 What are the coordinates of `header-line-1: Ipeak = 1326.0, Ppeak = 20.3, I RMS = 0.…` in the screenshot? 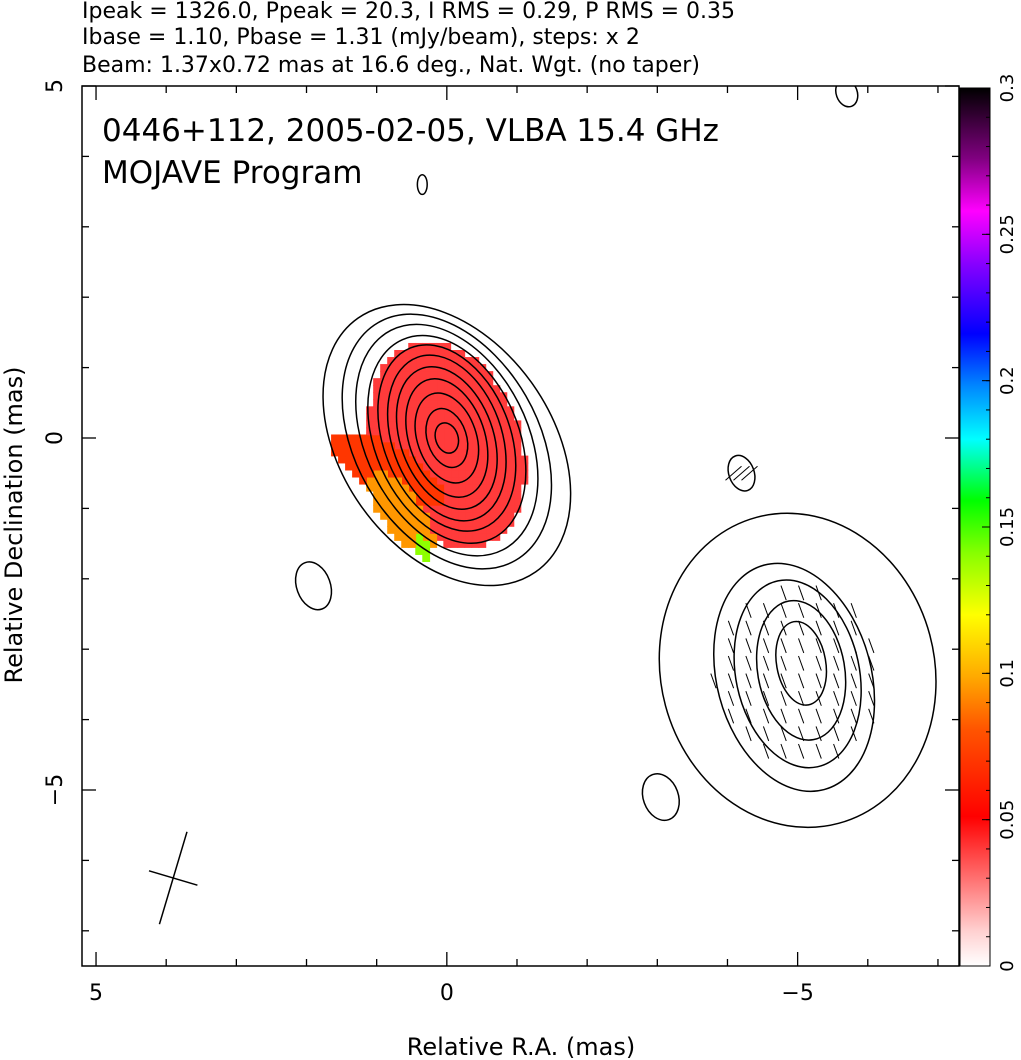 It's located at (408, 12).